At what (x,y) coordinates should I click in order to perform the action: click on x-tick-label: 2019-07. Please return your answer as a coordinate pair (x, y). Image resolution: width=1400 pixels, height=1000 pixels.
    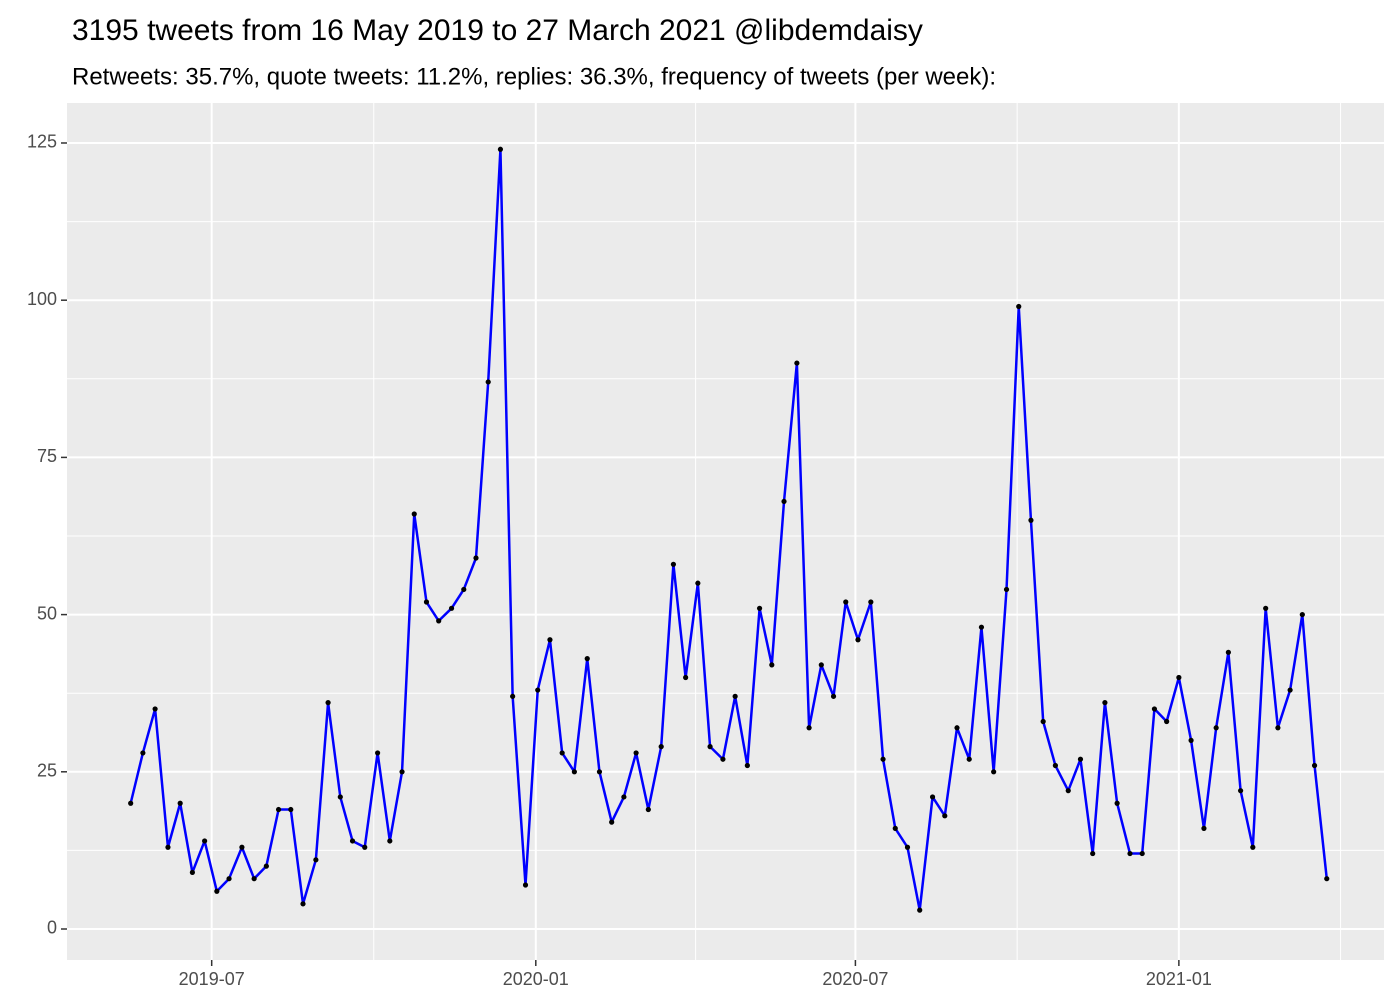
    Looking at the image, I should click on (212, 979).